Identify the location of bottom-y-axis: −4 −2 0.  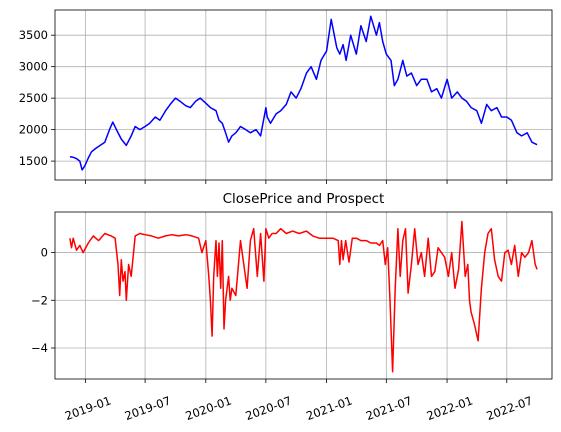
(43, 300).